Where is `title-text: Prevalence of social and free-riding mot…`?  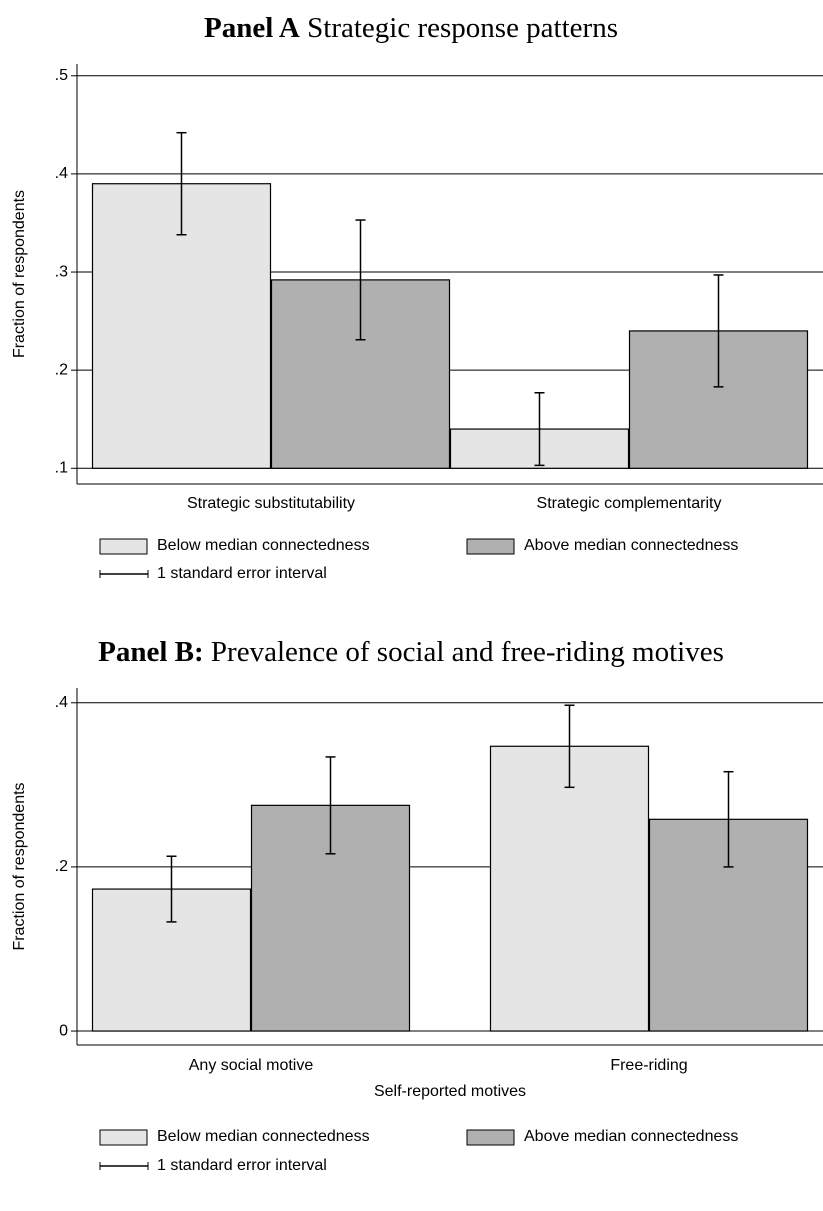 title-text: Prevalence of social and free-riding mot… is located at coordinates (467, 652).